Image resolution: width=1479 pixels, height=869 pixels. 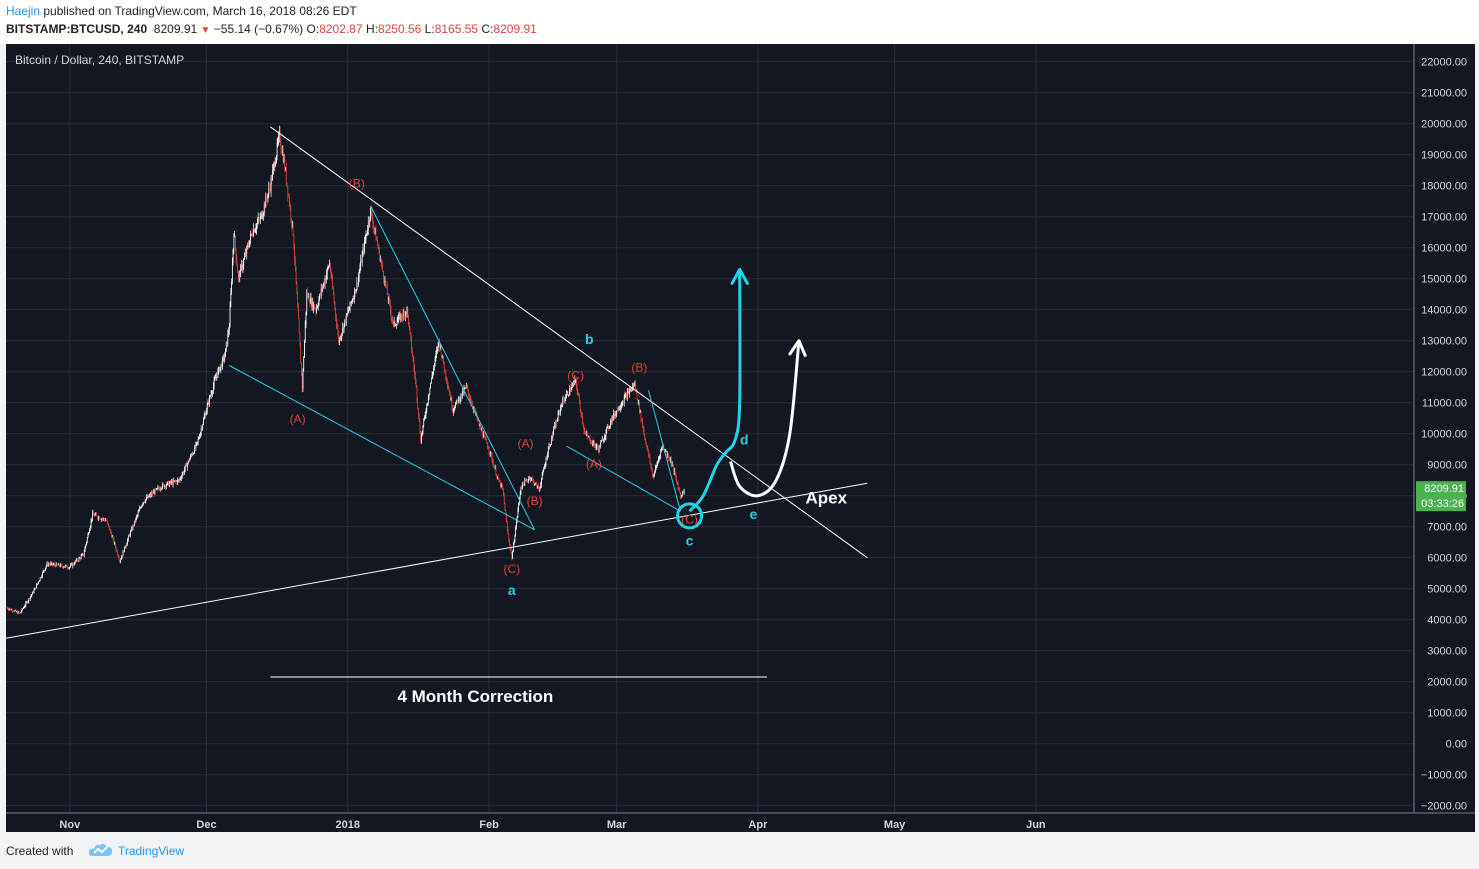 What do you see at coordinates (489, 825) in the screenshot?
I see `x-tick-label: Feb` at bounding box center [489, 825].